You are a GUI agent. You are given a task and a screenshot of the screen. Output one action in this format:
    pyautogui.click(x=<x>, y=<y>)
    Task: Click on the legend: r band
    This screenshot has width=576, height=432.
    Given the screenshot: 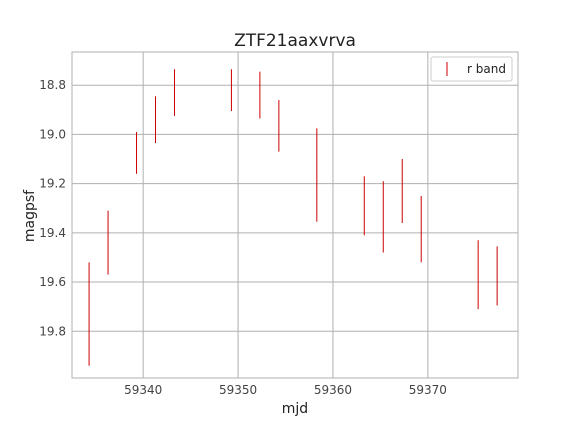 What is the action you would take?
    pyautogui.click(x=471, y=69)
    